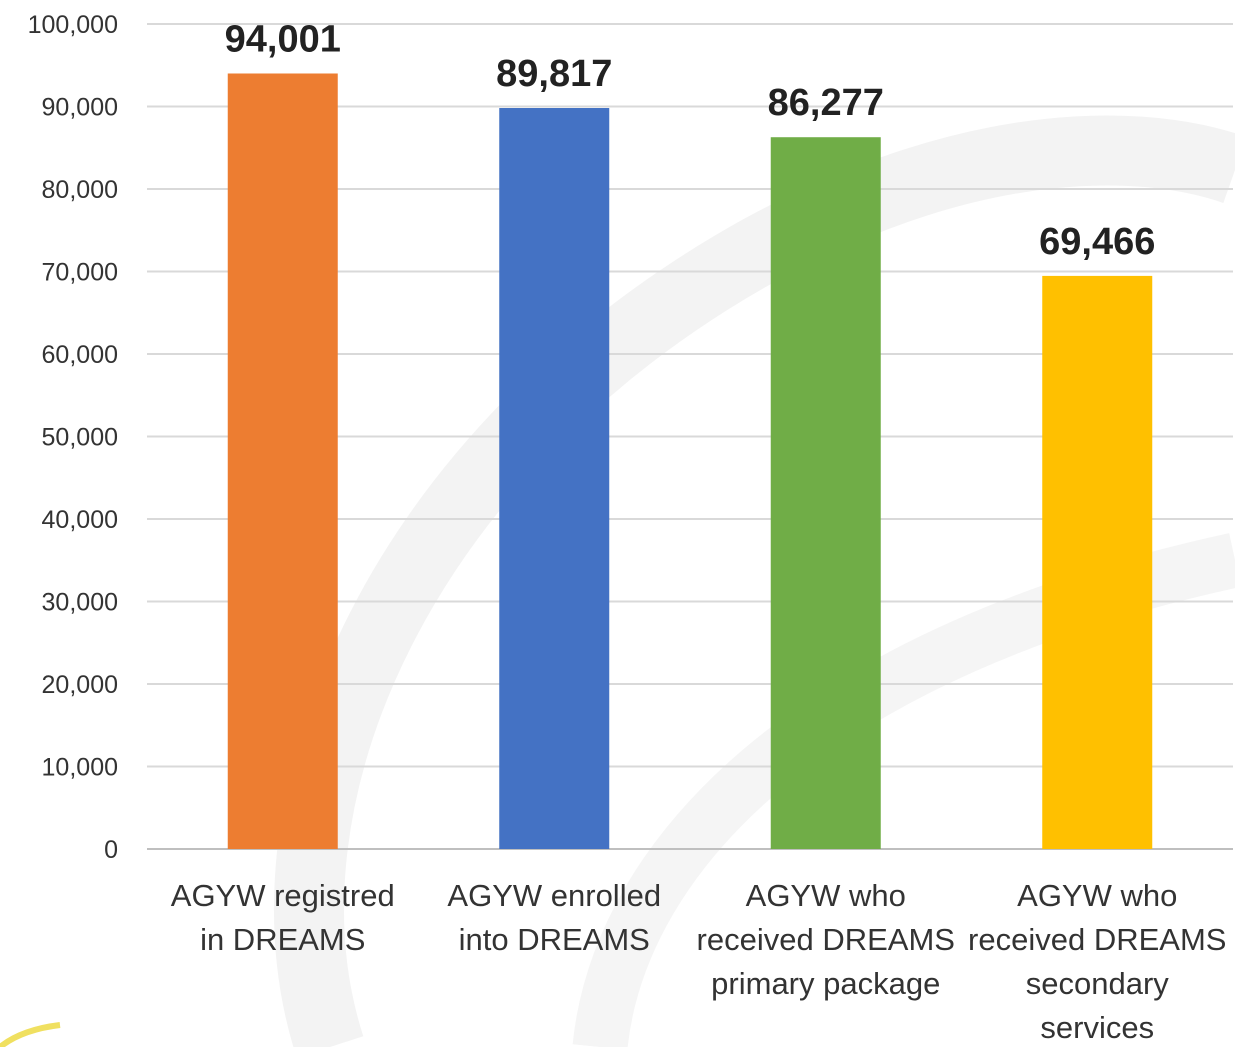 Image resolution: width=1235 pixels, height=1047 pixels. What do you see at coordinates (80, 190) in the screenshot?
I see `y-tick-label: 80,000` at bounding box center [80, 190].